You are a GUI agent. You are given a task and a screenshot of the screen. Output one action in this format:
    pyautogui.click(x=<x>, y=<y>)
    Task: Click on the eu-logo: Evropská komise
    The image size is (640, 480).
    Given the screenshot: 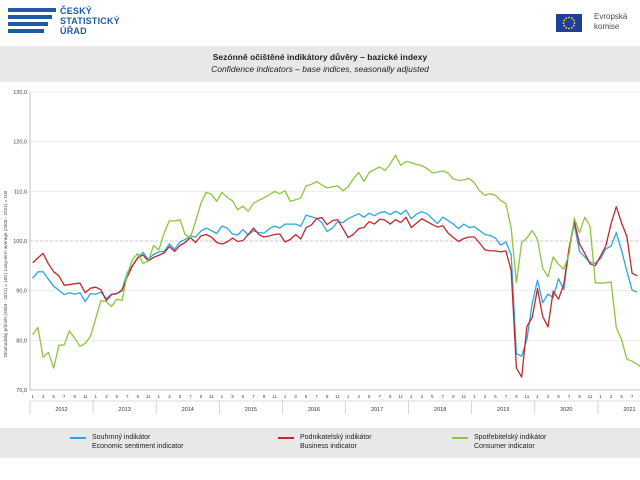 What is the action you would take?
    pyautogui.click(x=588, y=25)
    